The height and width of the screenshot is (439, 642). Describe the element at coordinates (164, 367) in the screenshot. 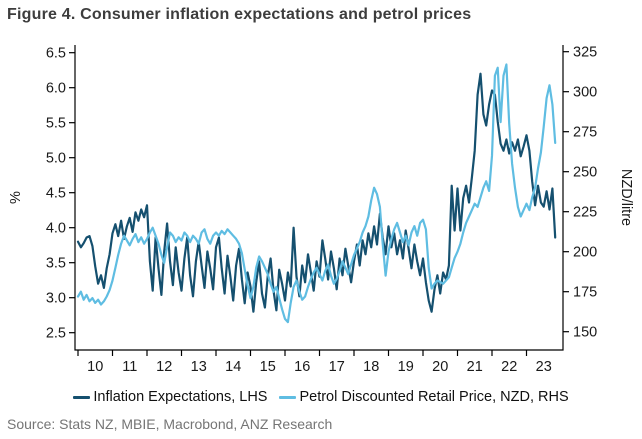

I see `x-tick-label: 12` at that location.